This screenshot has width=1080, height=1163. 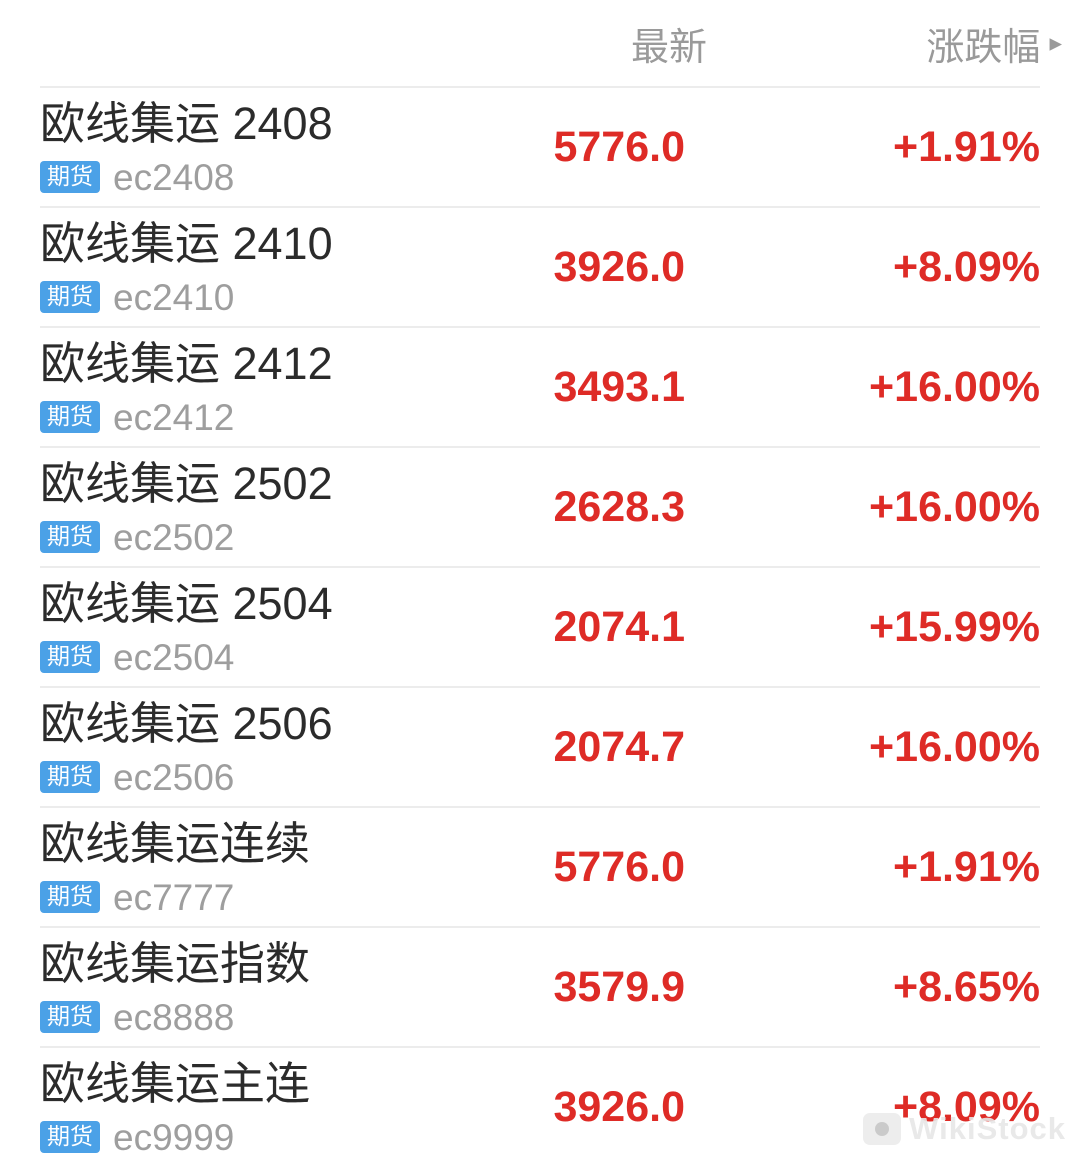 I want to click on last-price: 2074.1, so click(x=619, y=626).